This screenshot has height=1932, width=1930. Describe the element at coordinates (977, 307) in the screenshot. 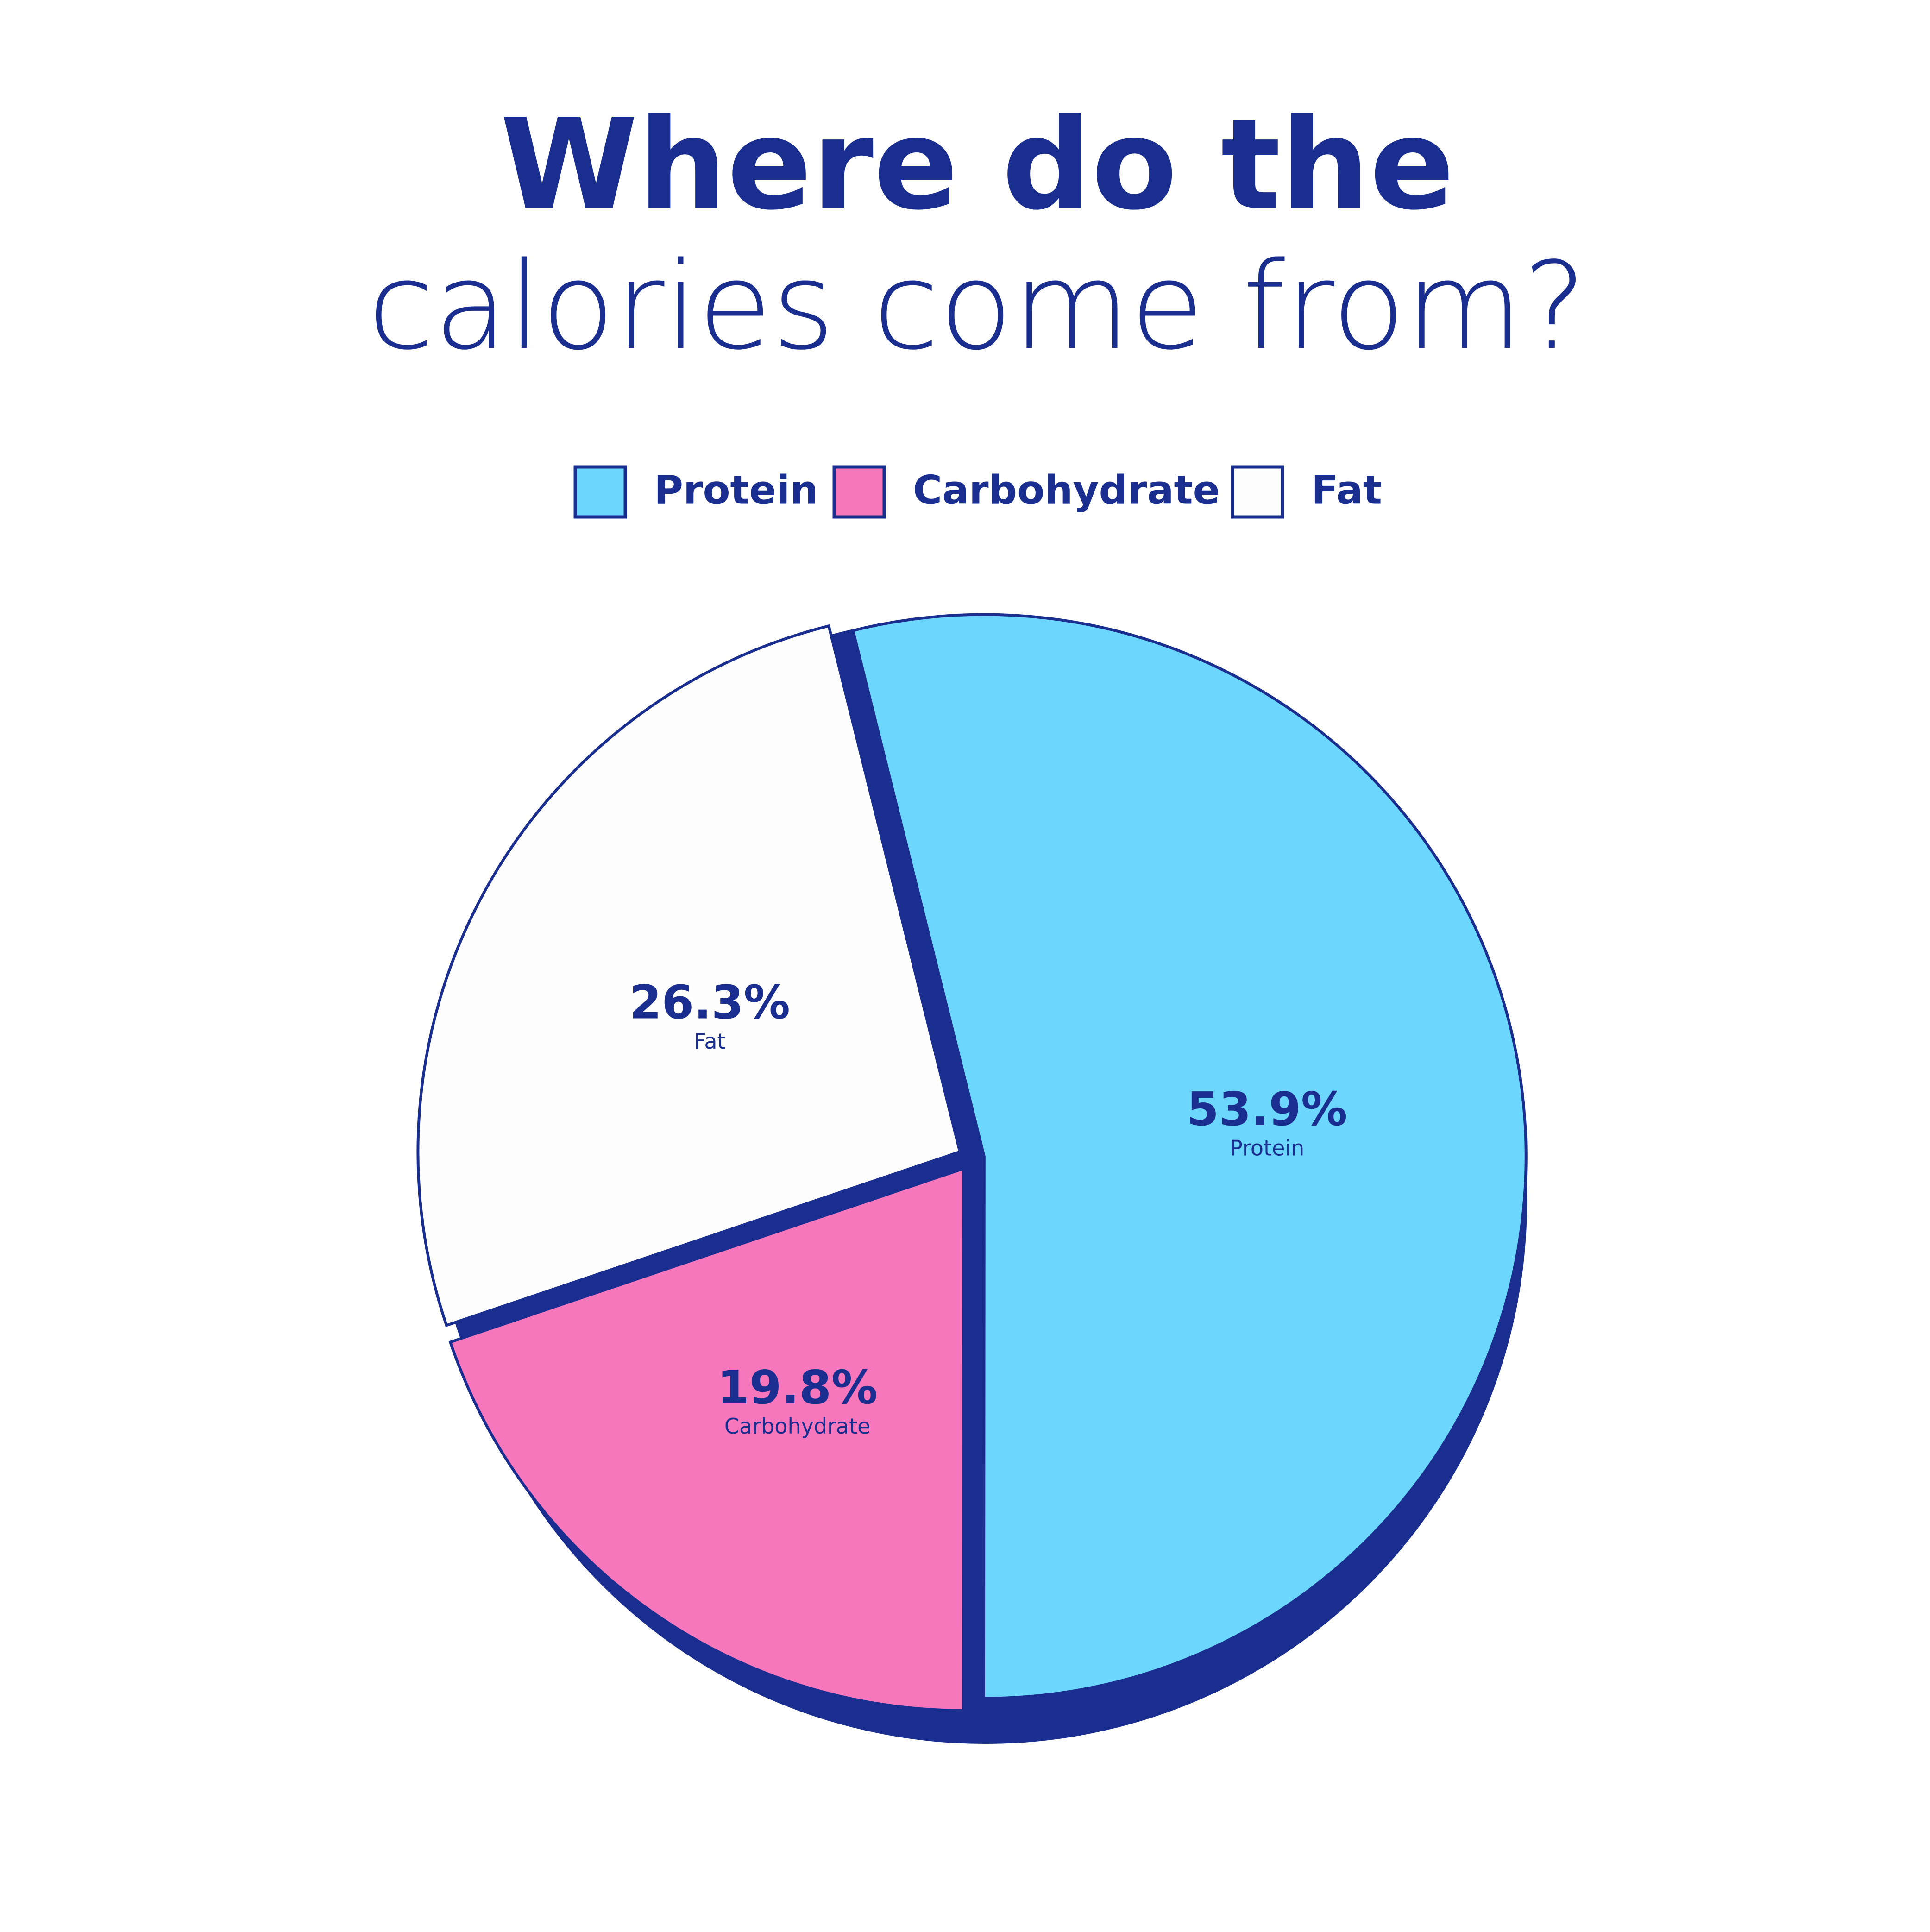

I see `chart-title: calories come from?` at that location.